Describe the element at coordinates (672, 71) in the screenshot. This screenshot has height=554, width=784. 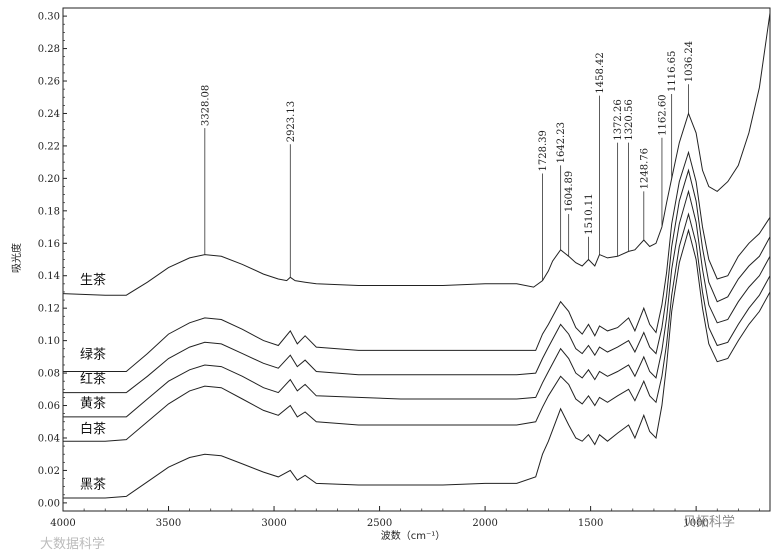
I see `peak-label: 1116.65` at that location.